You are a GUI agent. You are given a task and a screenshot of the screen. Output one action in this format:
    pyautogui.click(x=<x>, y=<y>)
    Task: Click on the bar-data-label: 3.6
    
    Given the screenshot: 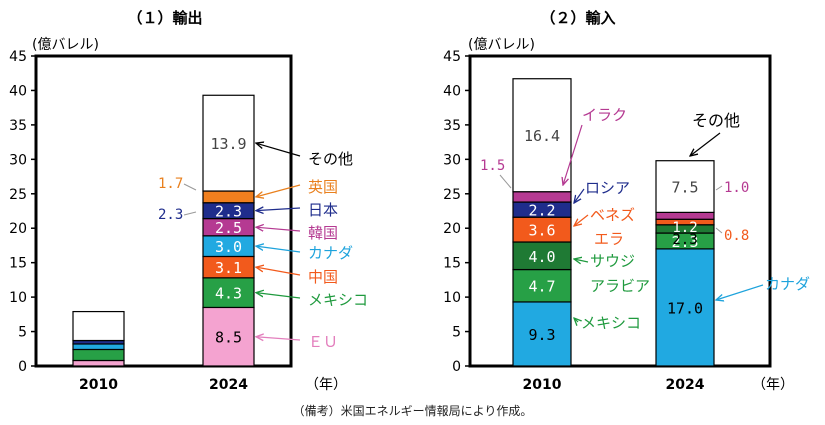 What is the action you would take?
    pyautogui.click(x=541, y=231)
    